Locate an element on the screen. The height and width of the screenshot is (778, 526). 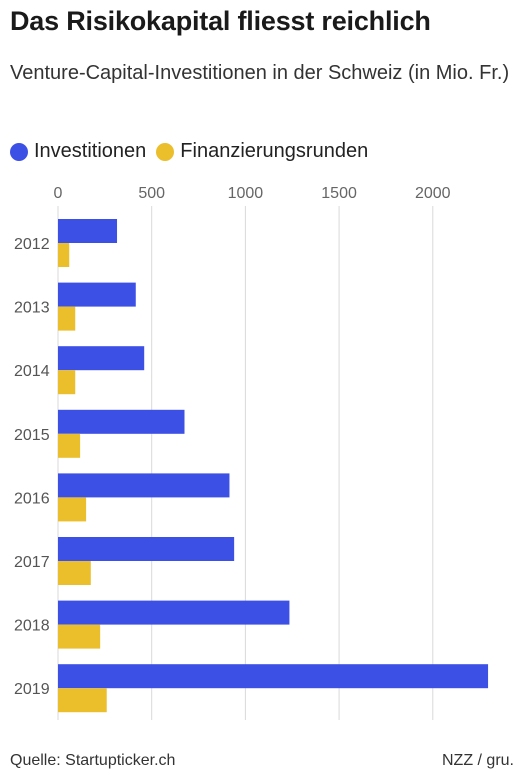
bar-finanzierungsrunden-2013 is located at coordinates (67, 318).